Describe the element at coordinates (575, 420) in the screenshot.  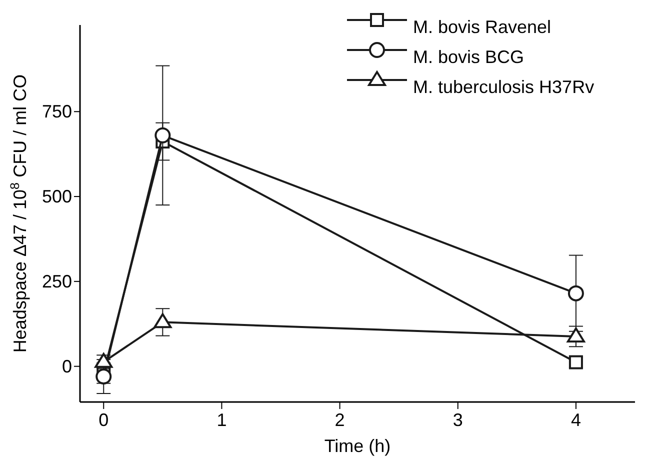
I see `x-tick-label: 4` at that location.